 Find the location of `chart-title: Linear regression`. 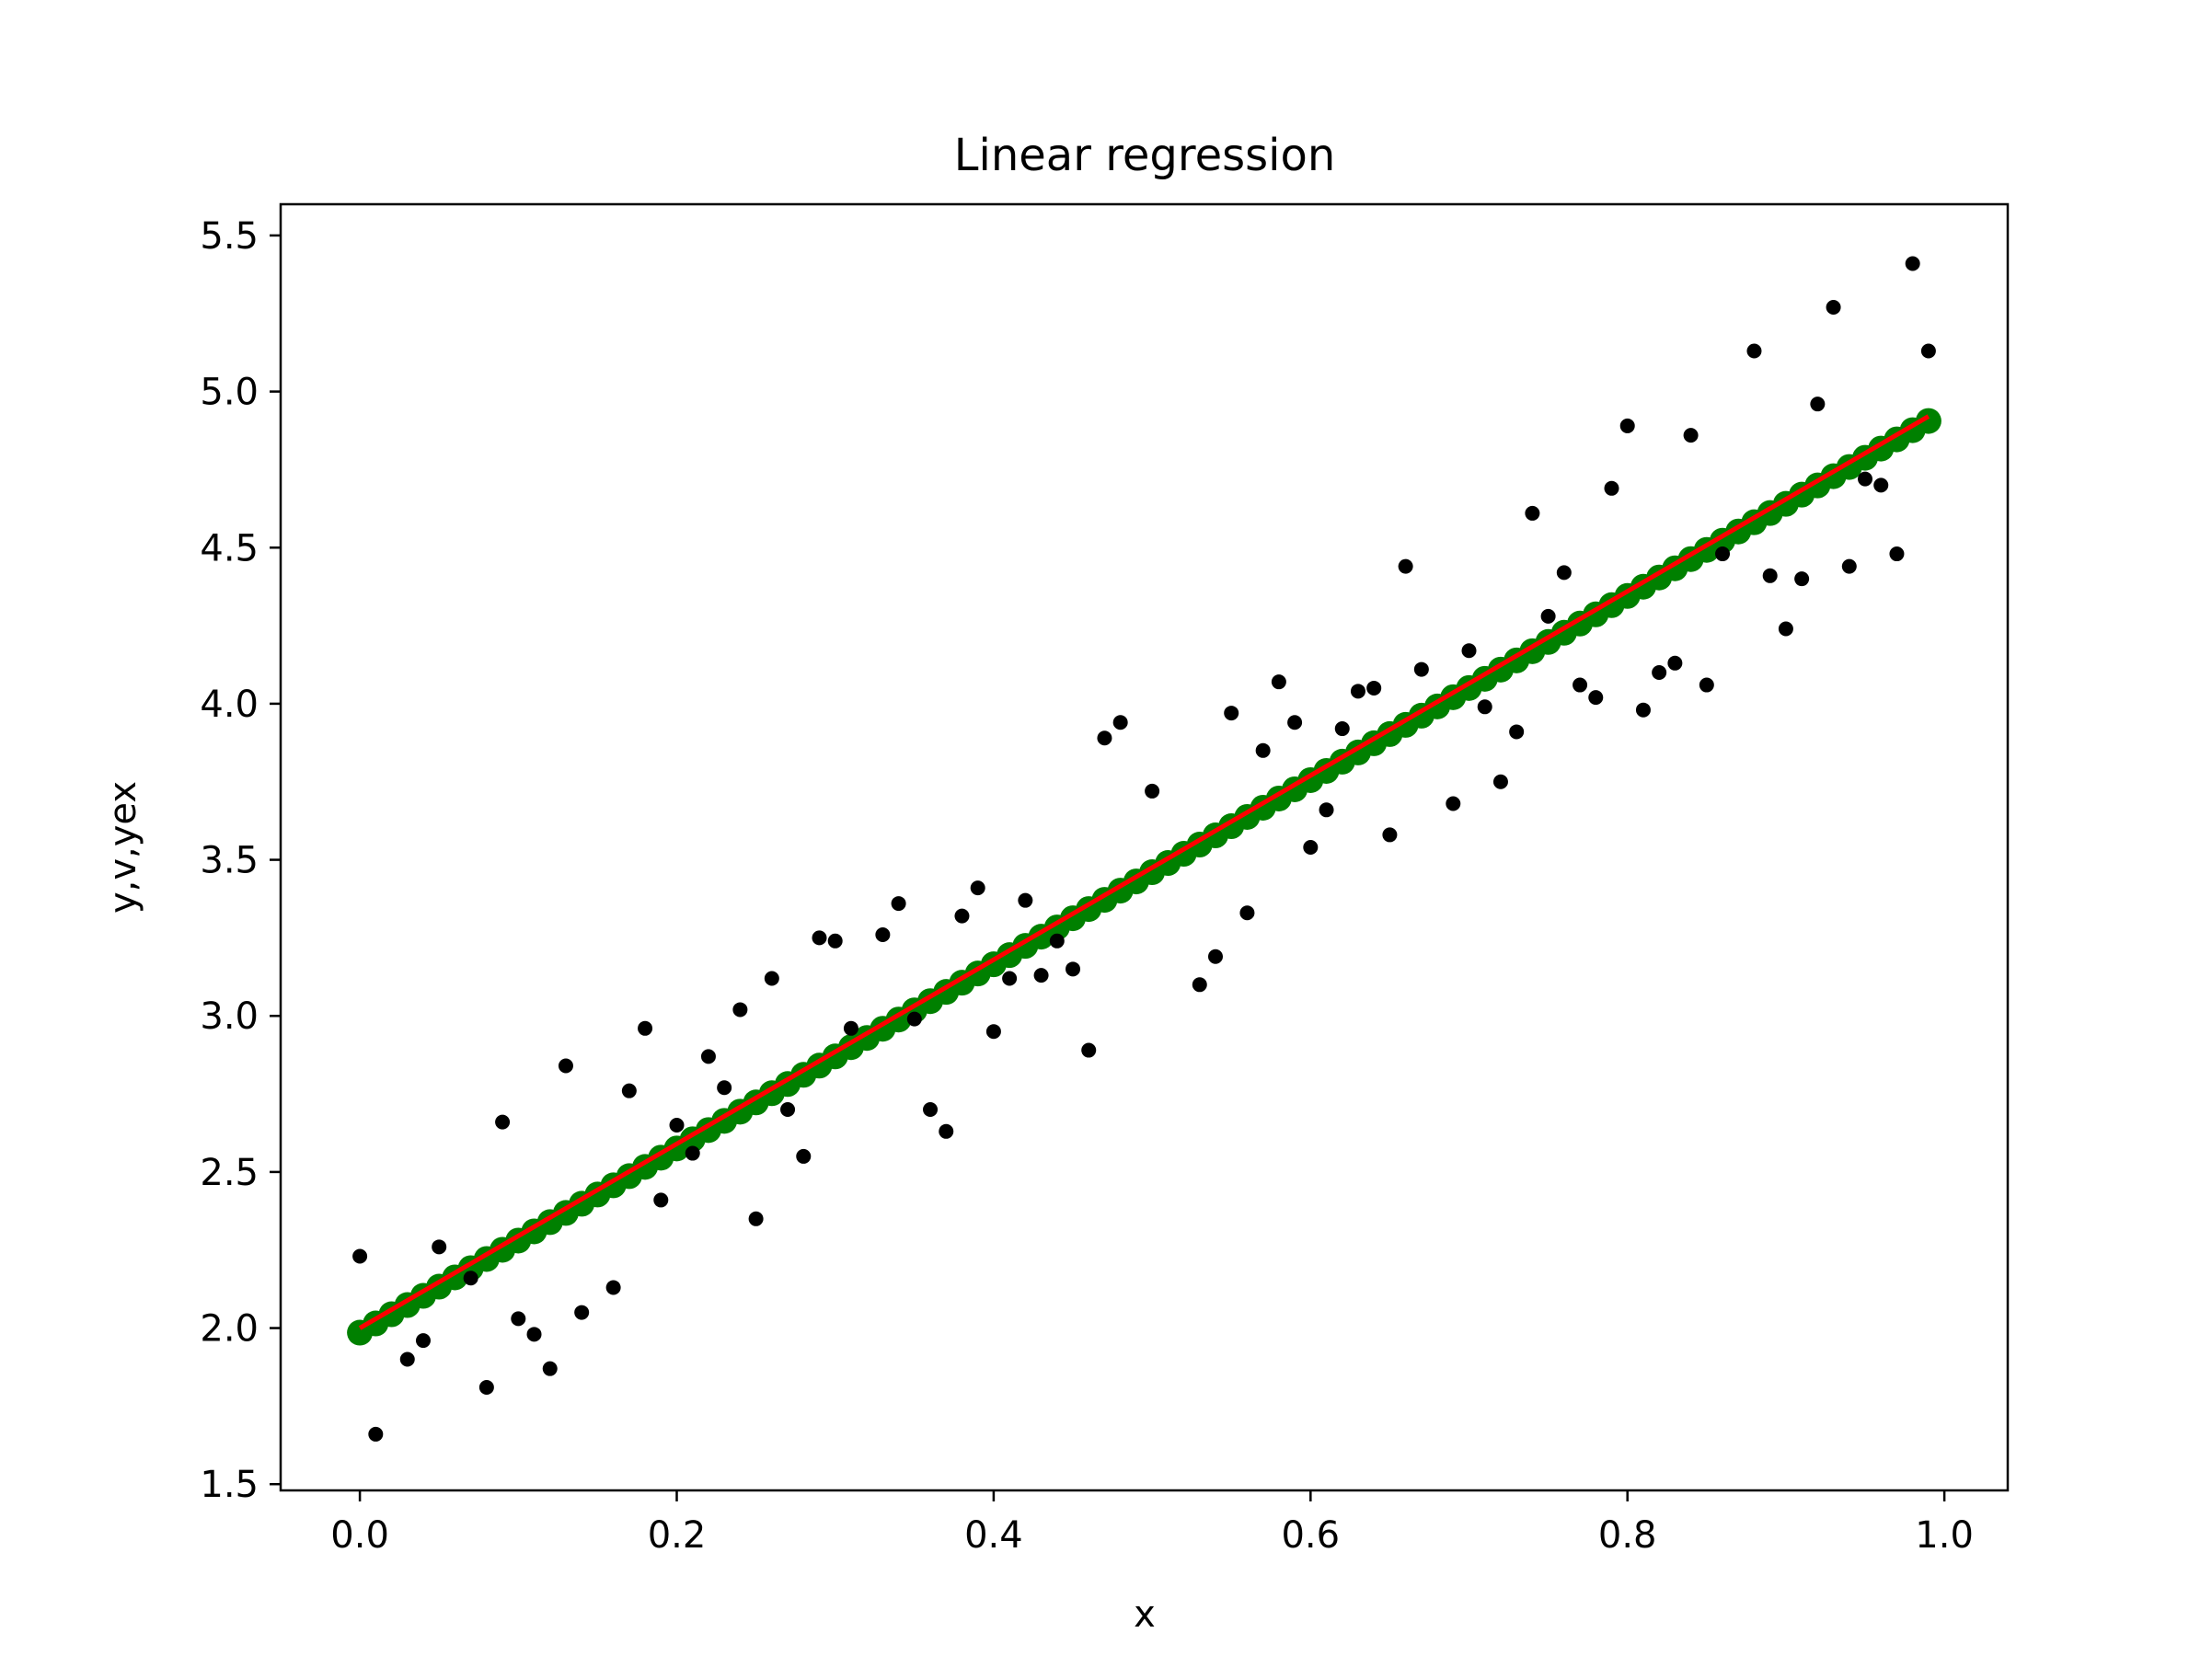

chart-title: Linear regression is located at coordinates (1144, 155).